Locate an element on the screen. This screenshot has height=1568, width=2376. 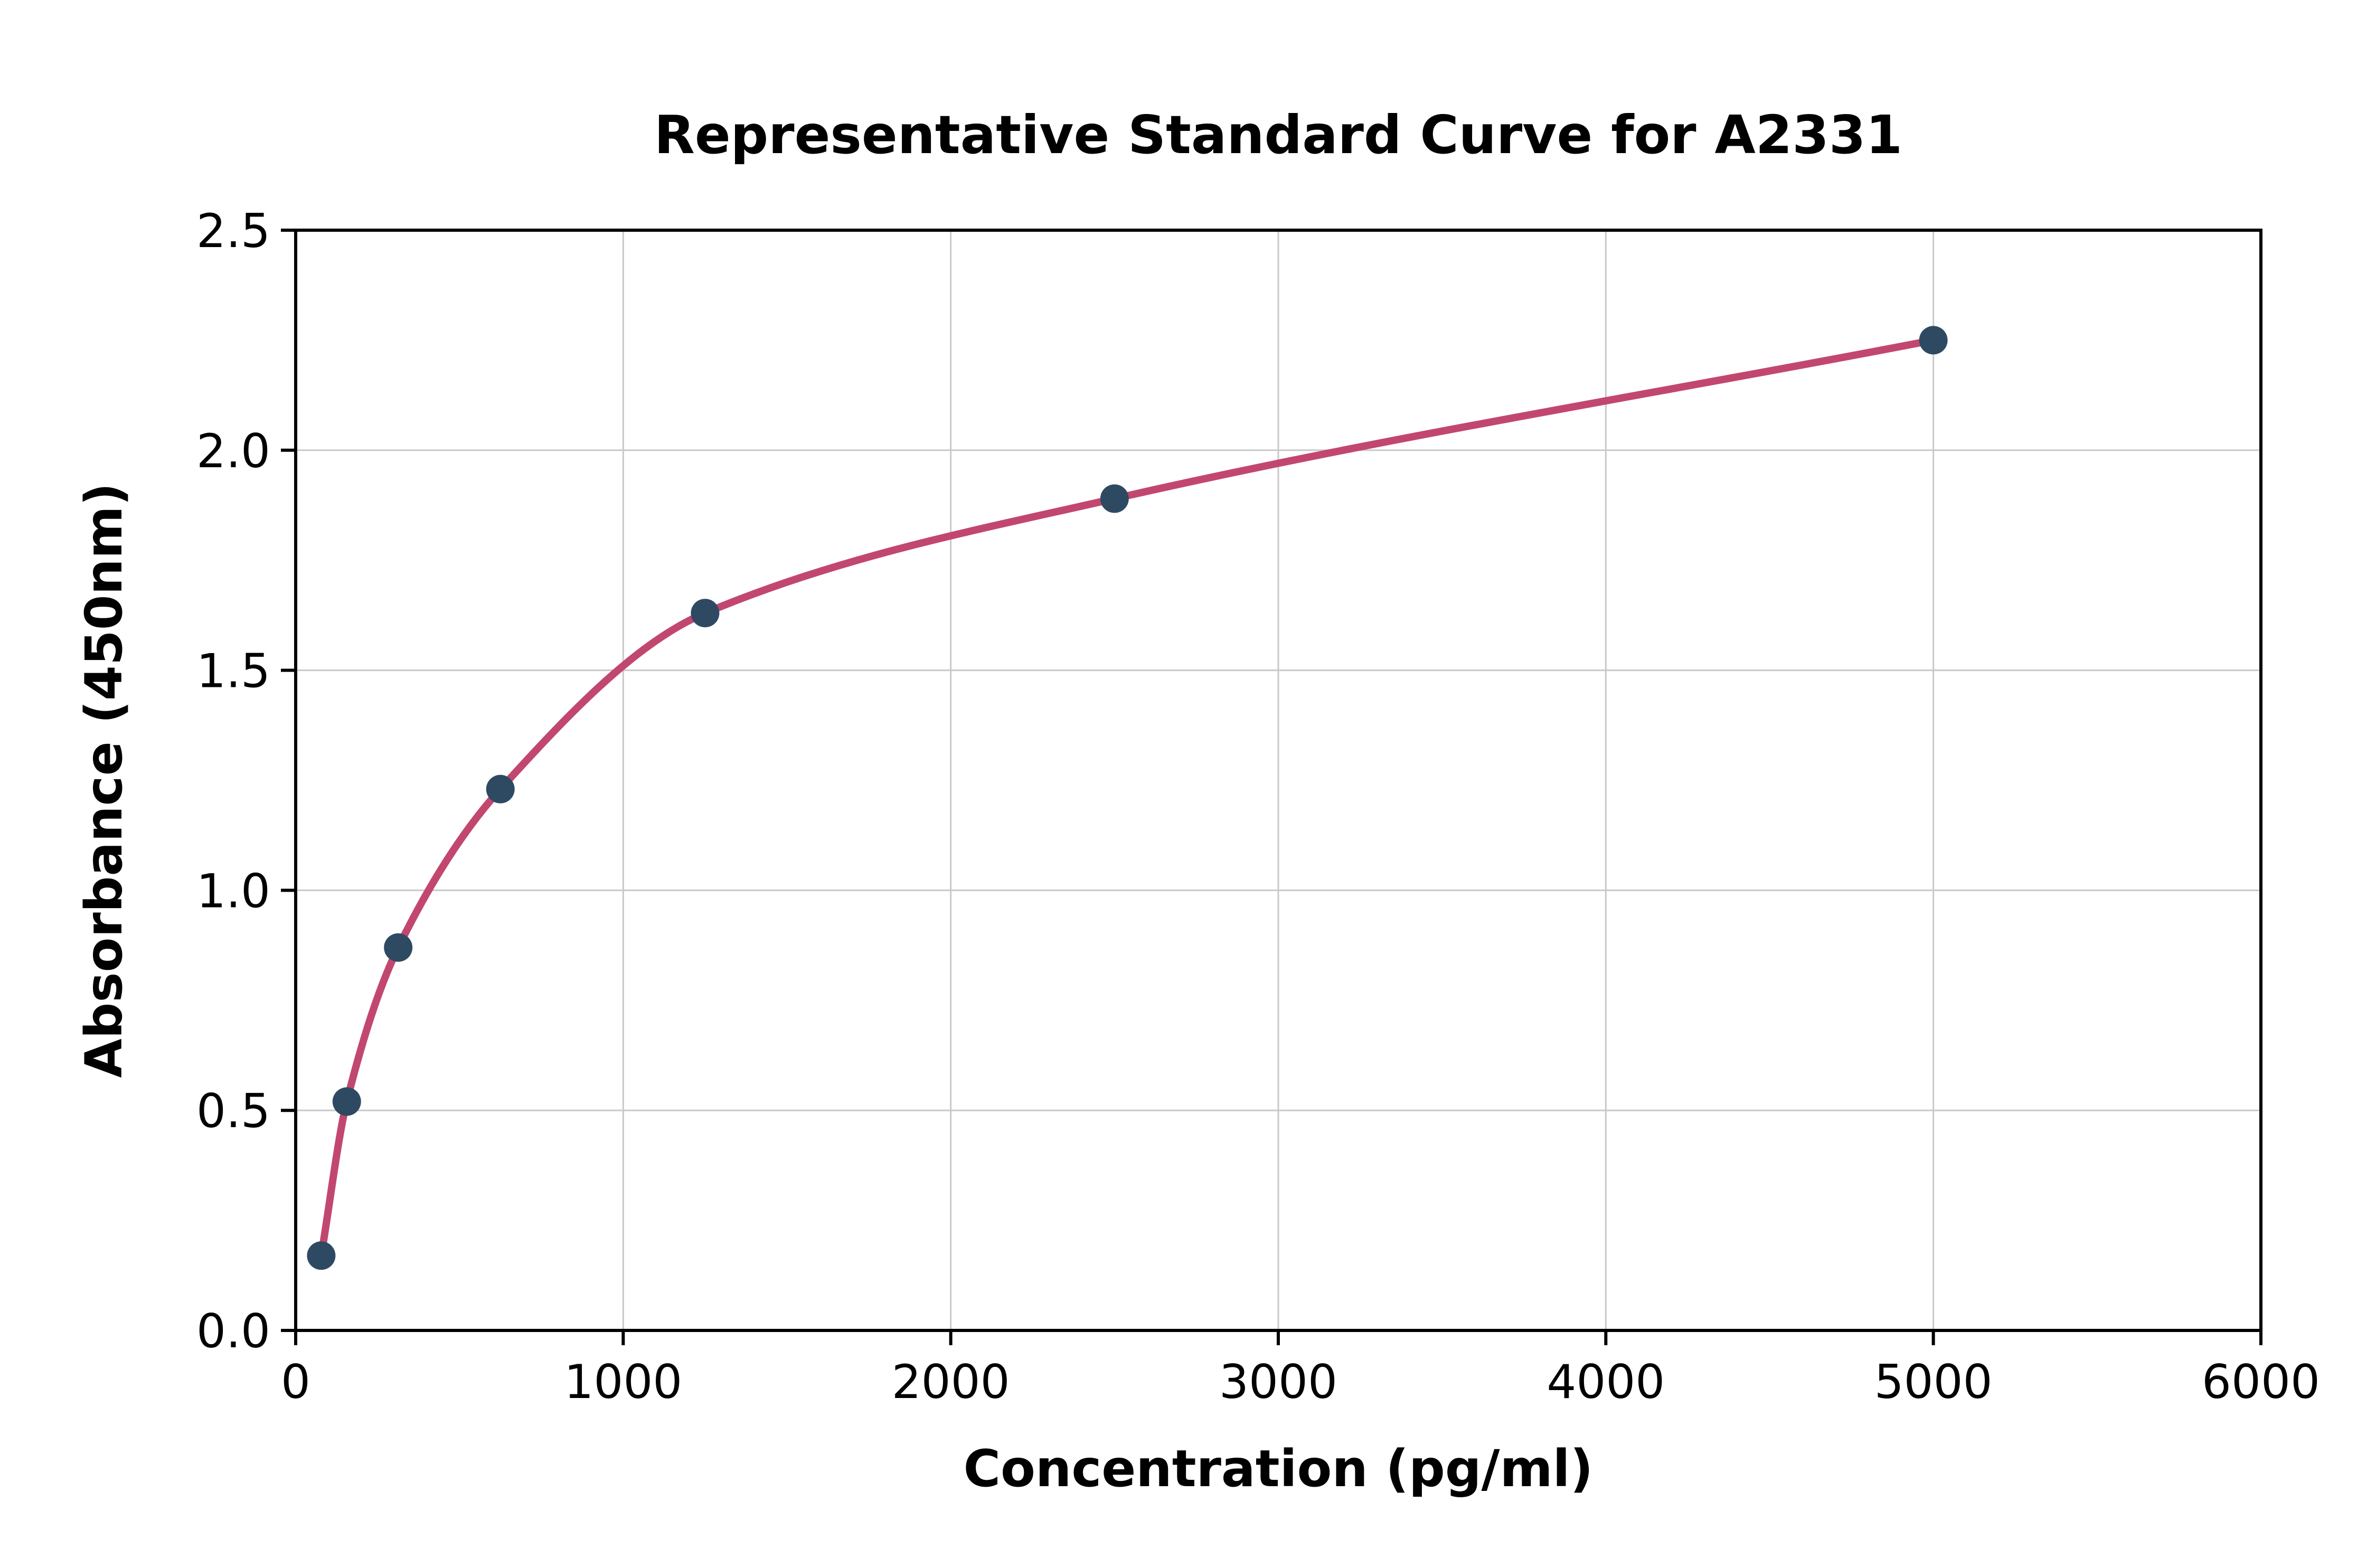
x-tick-label: 4000 is located at coordinates (1606, 1382).